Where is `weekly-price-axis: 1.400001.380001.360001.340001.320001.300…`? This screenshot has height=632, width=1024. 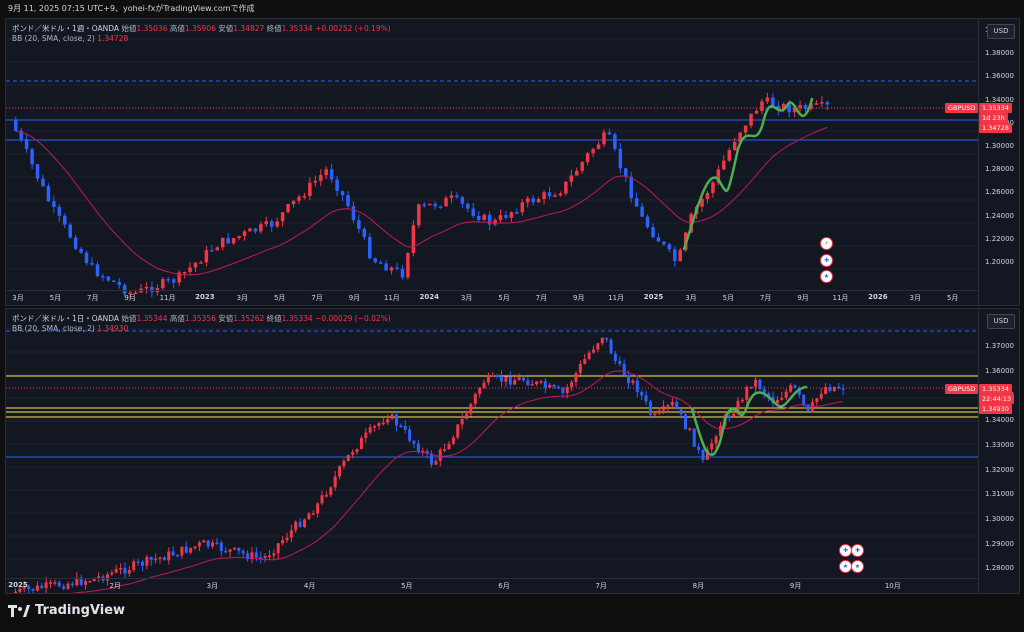 weekly-price-axis: 1.400001.380001.360001.340001.320001.300… is located at coordinates (998, 162).